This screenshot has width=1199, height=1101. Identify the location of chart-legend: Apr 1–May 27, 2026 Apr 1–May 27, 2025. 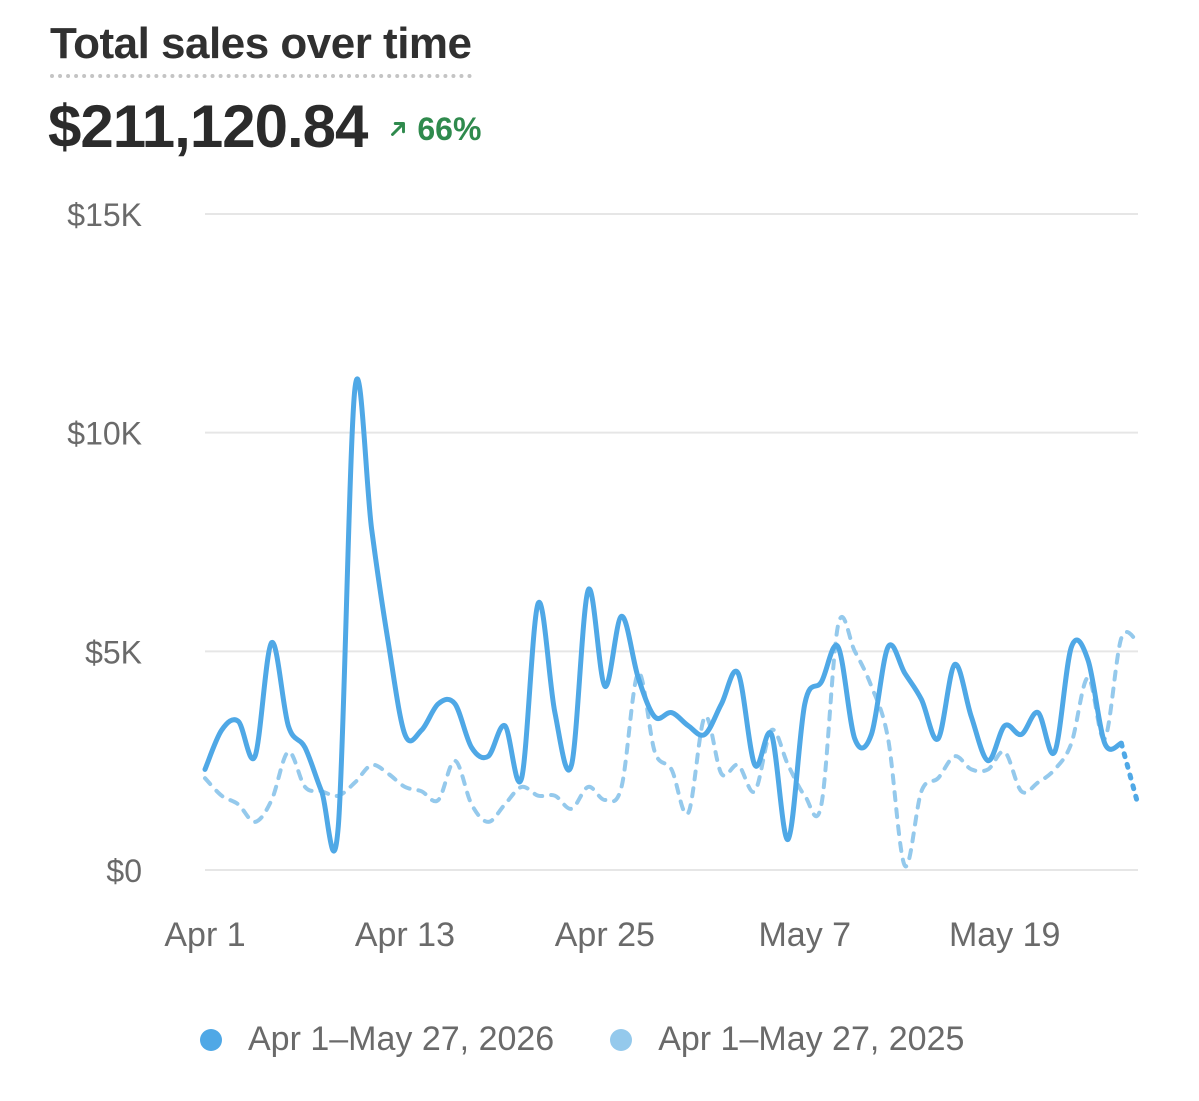
(610, 1039).